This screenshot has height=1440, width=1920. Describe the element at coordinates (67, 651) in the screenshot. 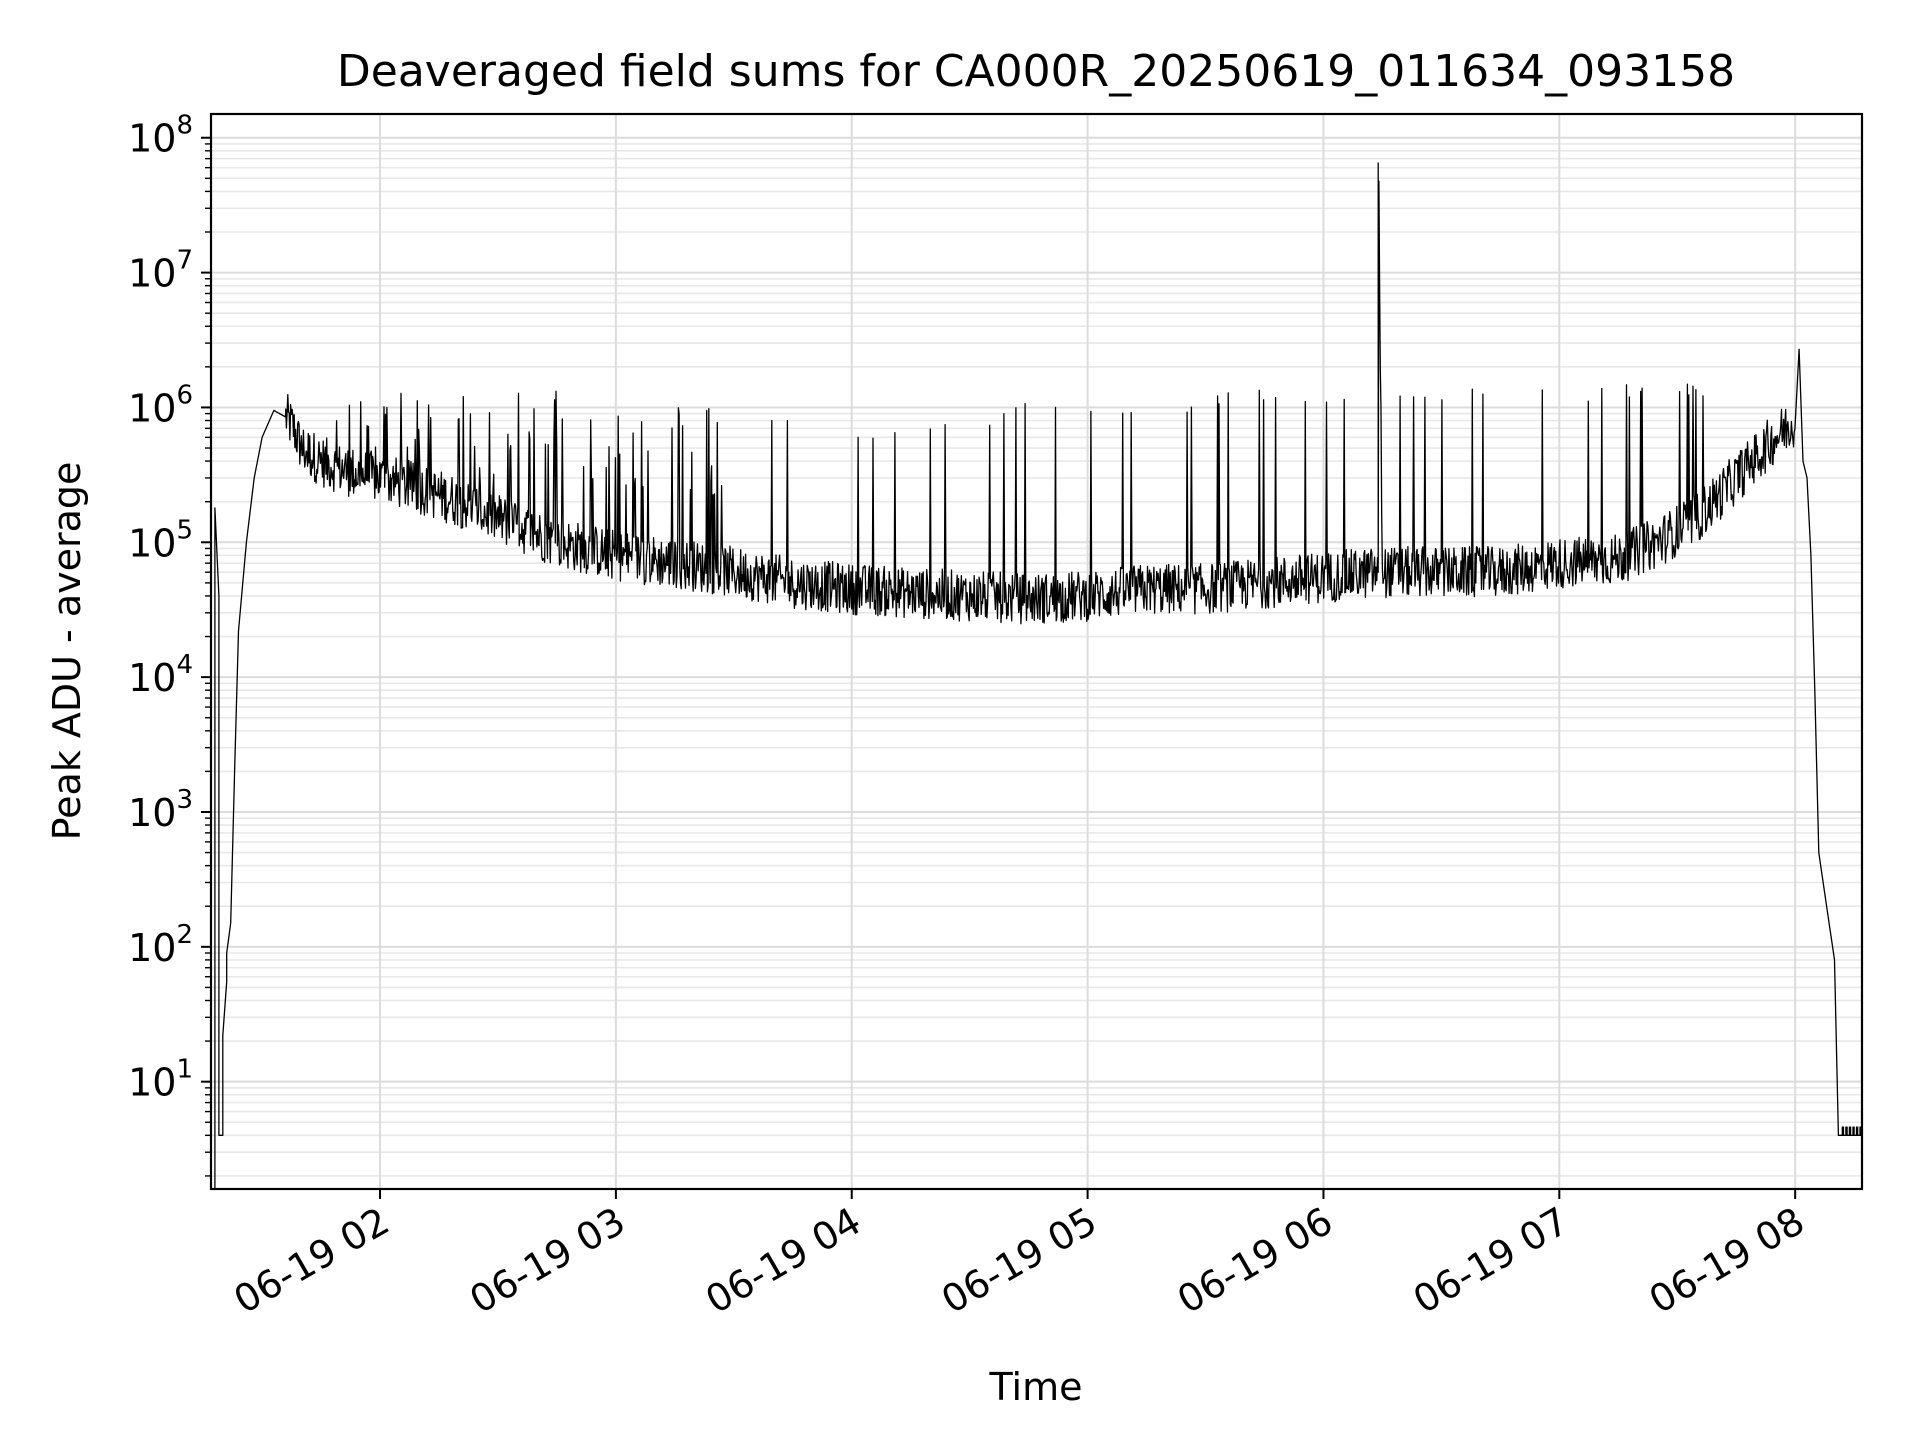

I see `y-axis-label: Peak ADU - average` at that location.